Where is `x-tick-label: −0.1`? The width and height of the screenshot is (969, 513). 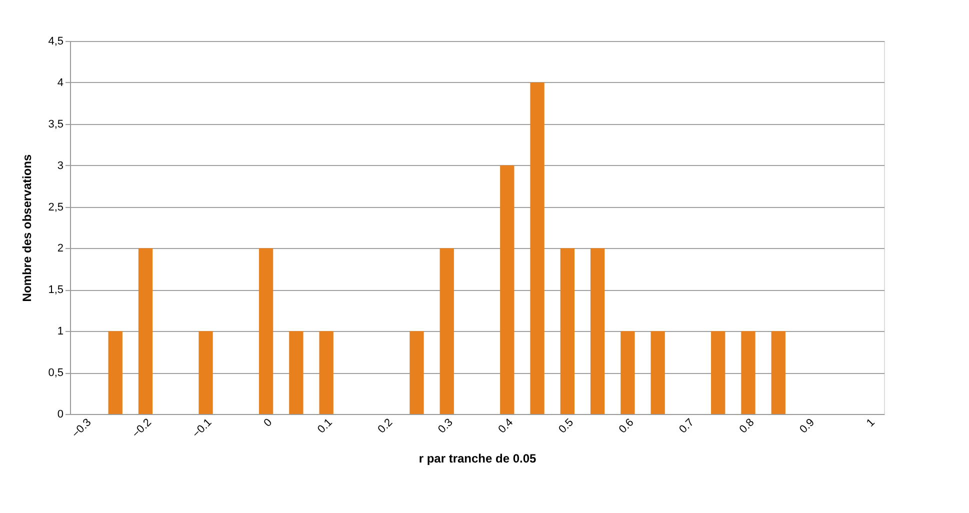
x-tick-label: −0.1 is located at coordinates (202, 428).